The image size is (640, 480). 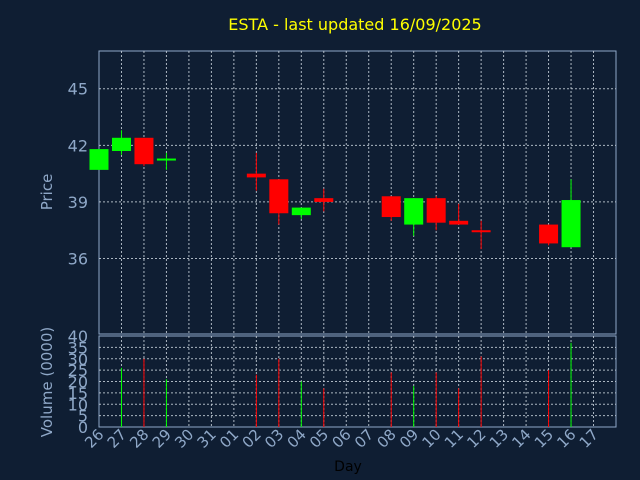 I want to click on volume-y-tick-label: 20, so click(x=78, y=382).